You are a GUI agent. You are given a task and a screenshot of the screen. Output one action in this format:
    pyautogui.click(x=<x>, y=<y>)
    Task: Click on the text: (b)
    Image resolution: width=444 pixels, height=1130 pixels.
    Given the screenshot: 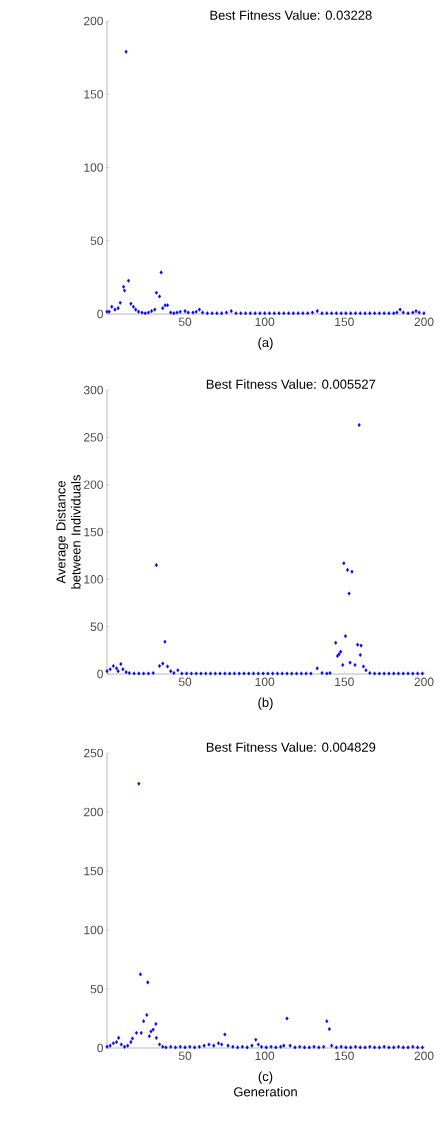 What is the action you would take?
    pyautogui.click(x=265, y=703)
    